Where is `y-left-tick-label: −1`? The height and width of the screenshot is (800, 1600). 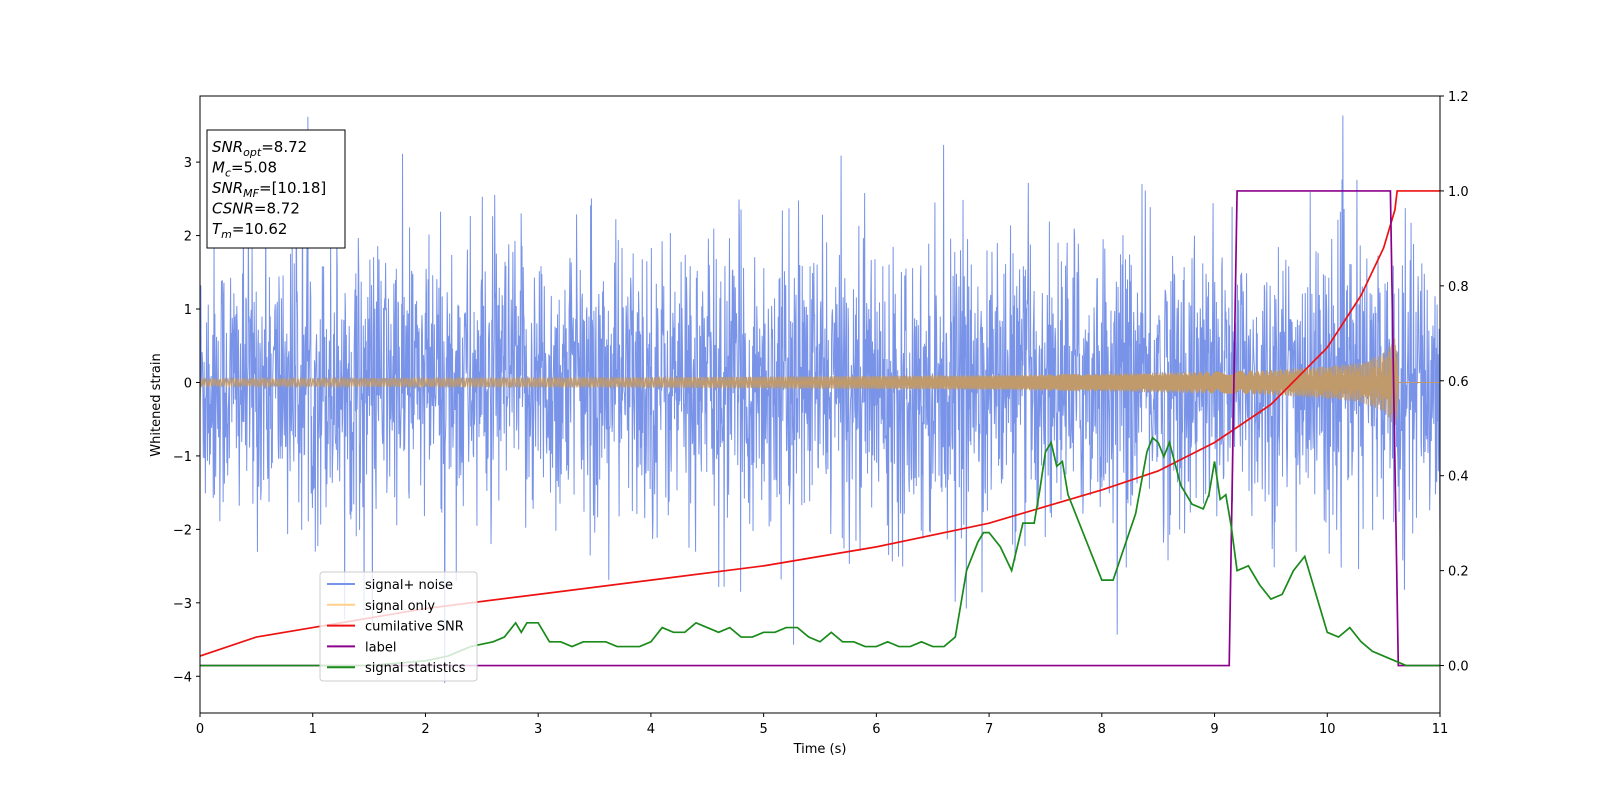
y-left-tick-label: −1 is located at coordinates (182, 457).